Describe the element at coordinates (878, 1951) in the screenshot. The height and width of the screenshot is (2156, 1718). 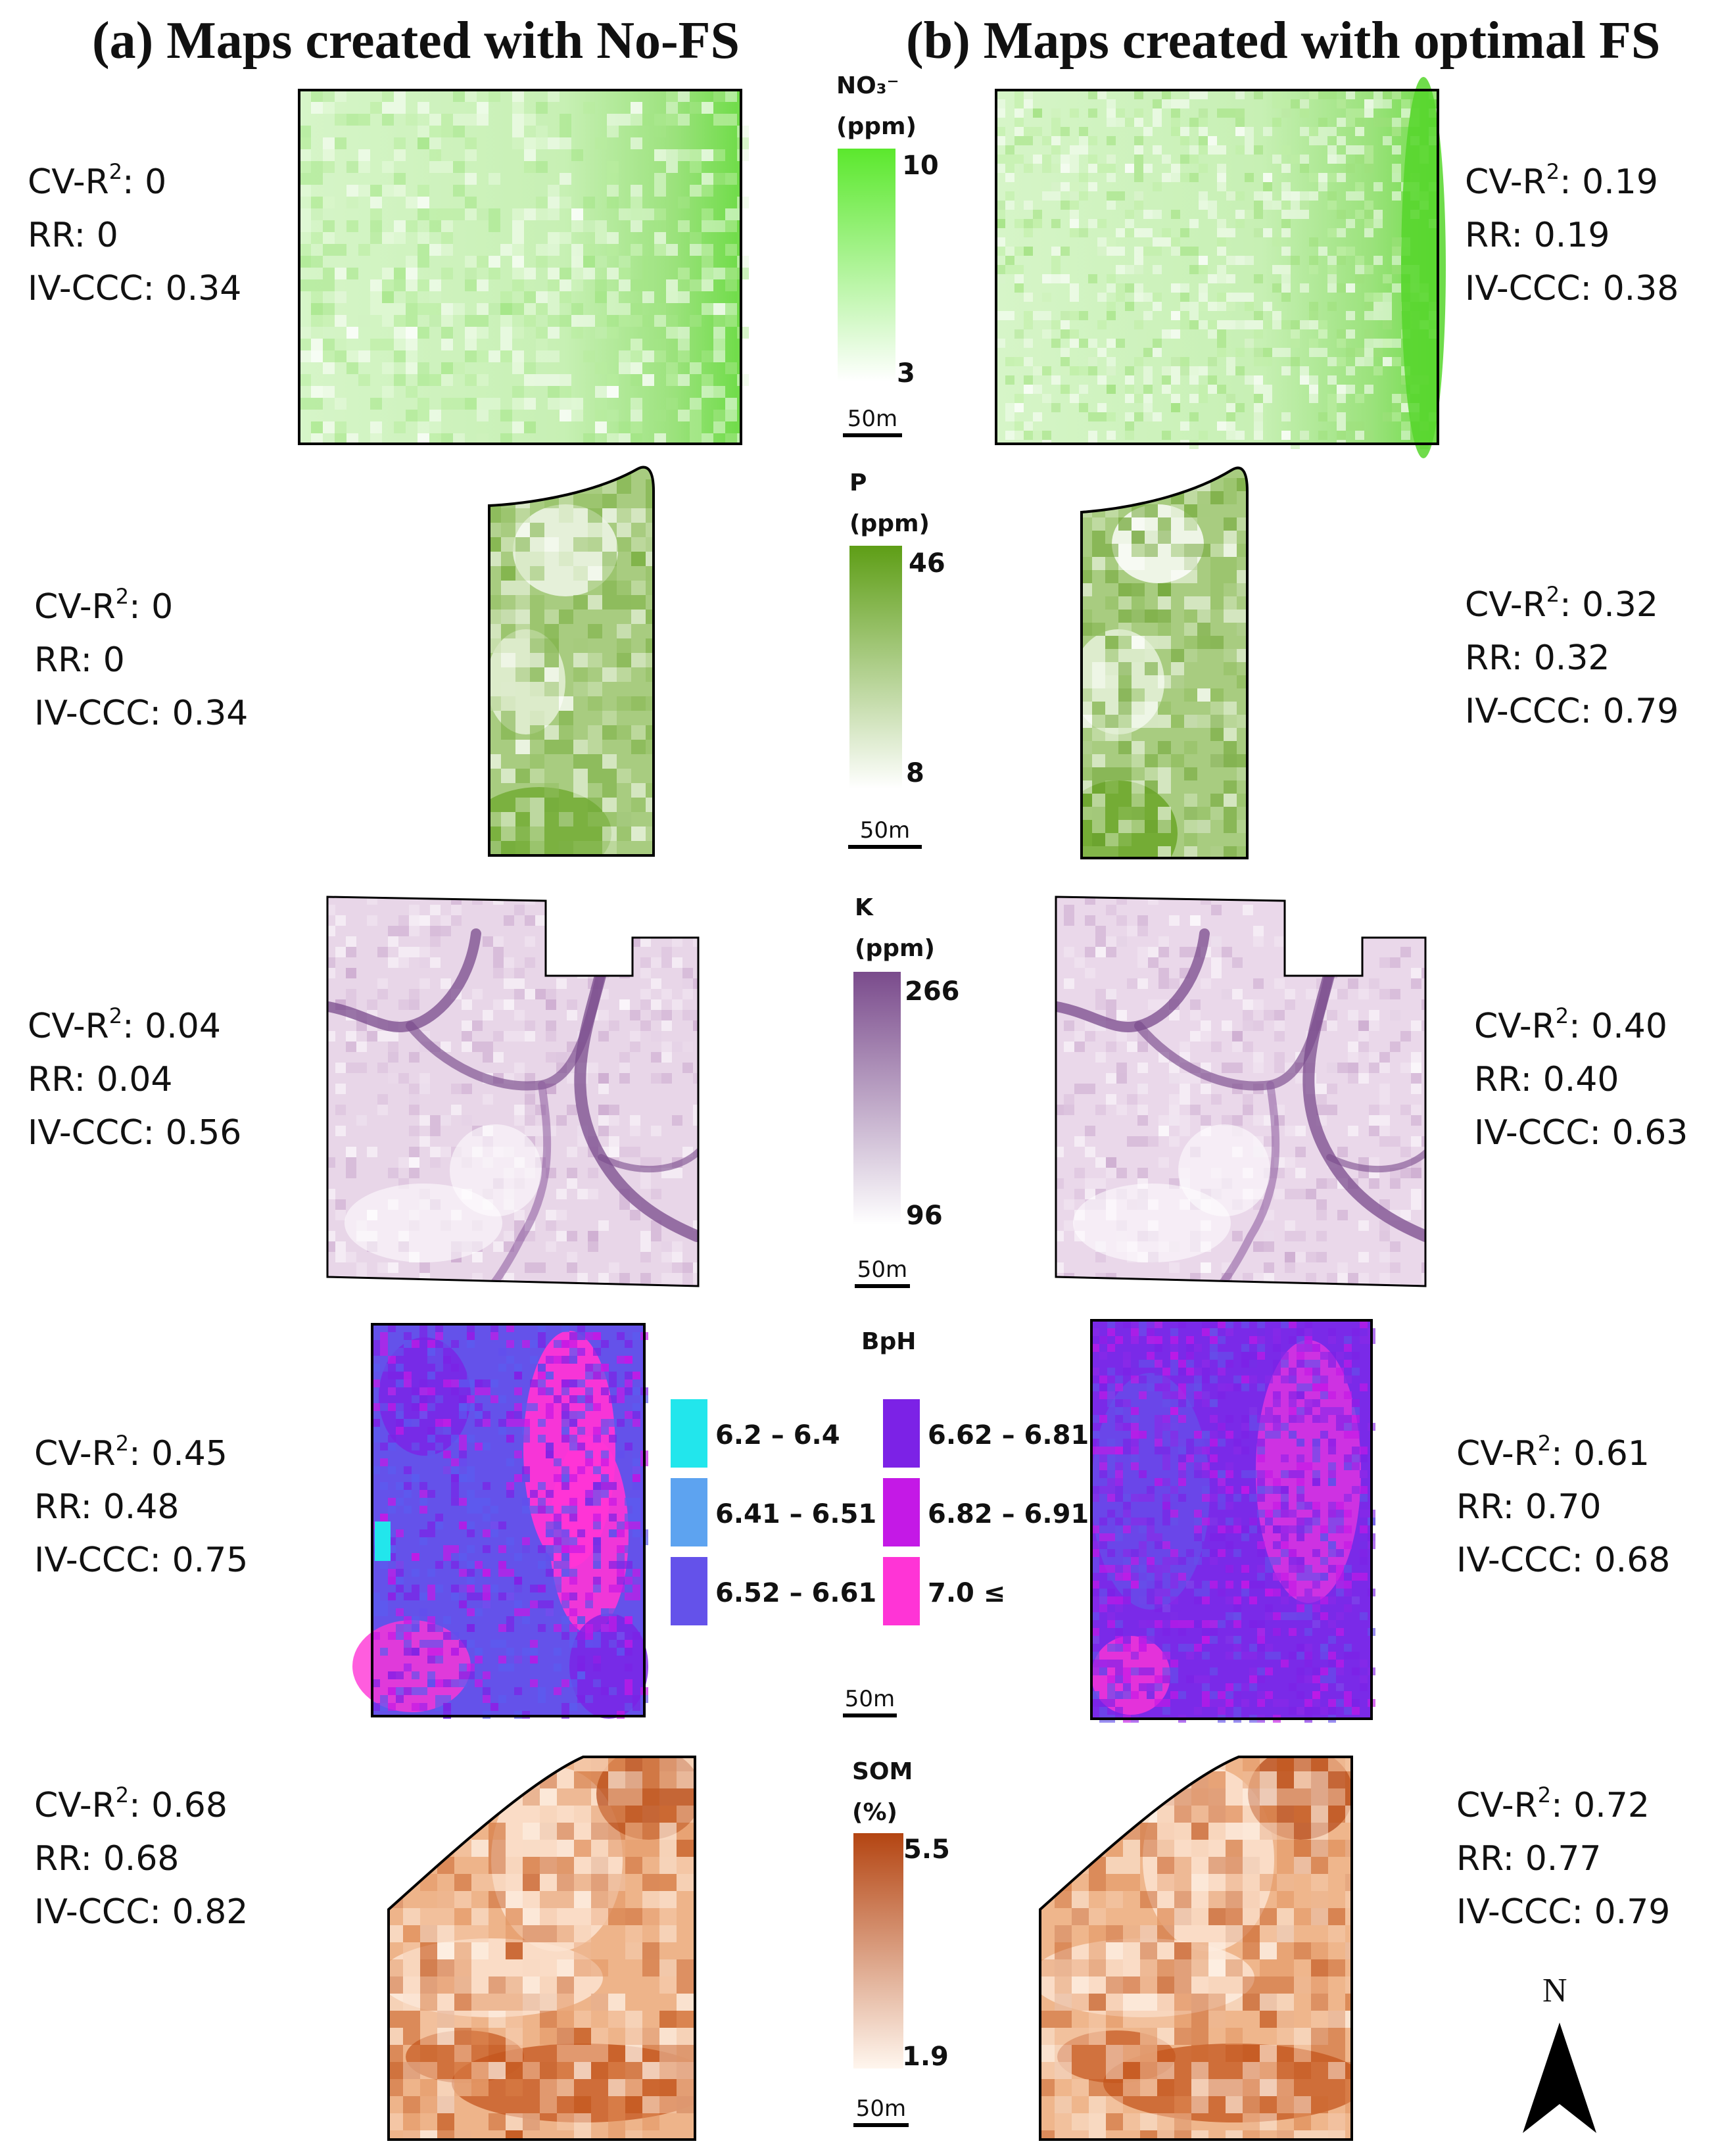
I see `som-legend-ramp` at that location.